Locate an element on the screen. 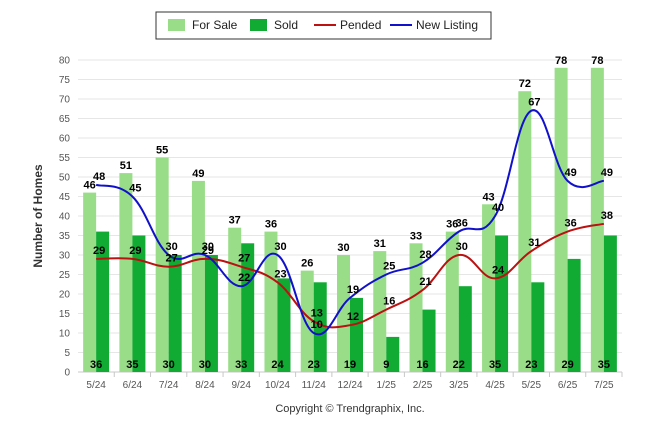 The image size is (646, 434). legend-label-new-listing: New Listing is located at coordinates (447, 25).